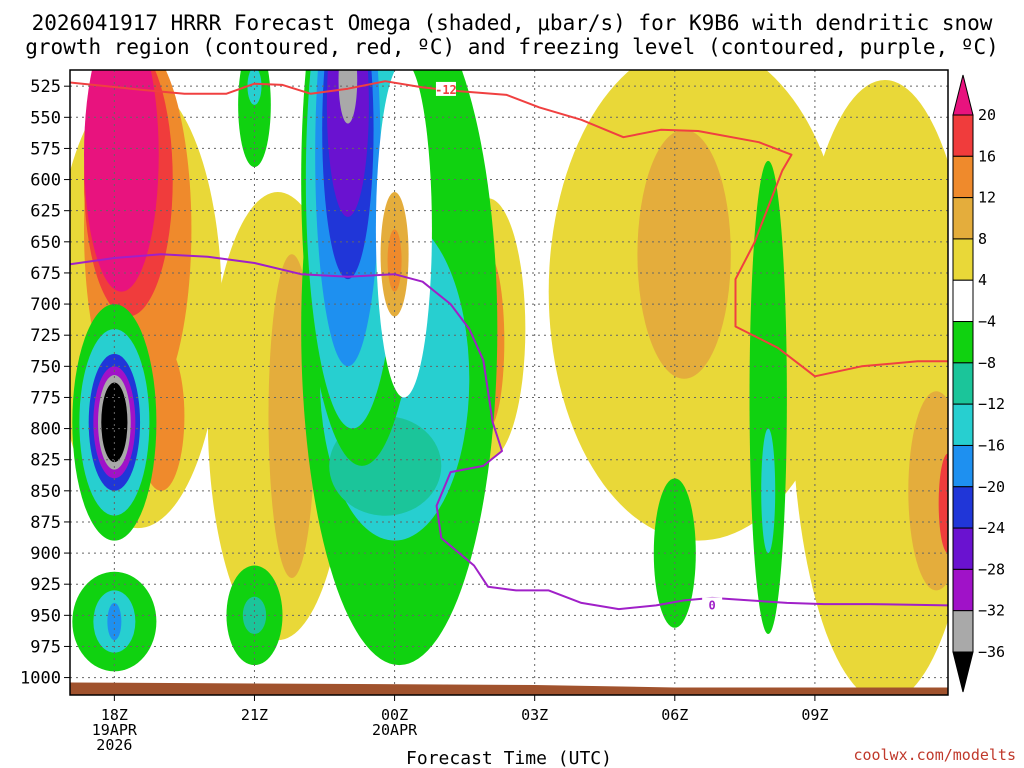 Image resolution: width=1024 pixels, height=768 pixels. What do you see at coordinates (991, 611) in the screenshot?
I see `colorbar-label: −32` at bounding box center [991, 611].